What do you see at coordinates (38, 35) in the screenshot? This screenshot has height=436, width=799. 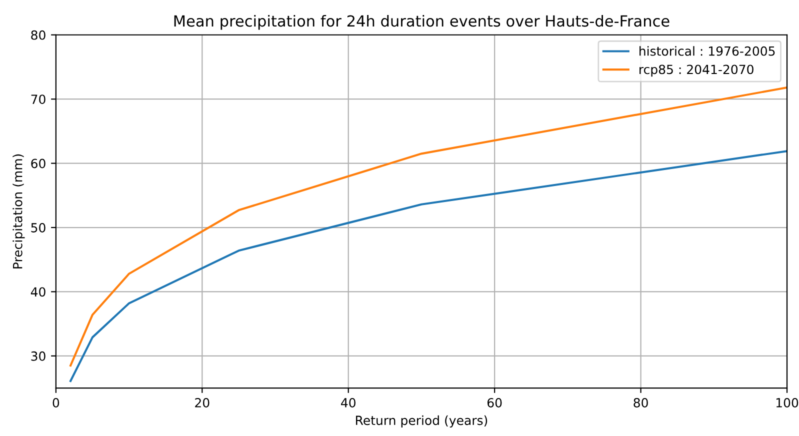 I see `y-tick-label: 80` at bounding box center [38, 35].